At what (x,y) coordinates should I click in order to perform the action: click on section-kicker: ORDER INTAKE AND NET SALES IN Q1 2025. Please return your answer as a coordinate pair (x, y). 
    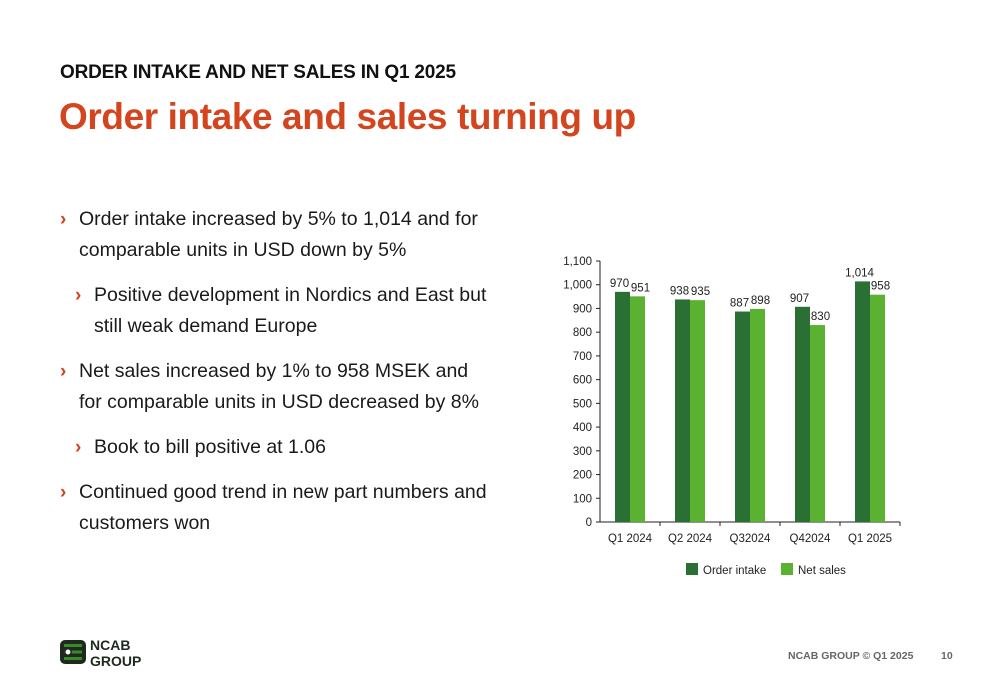
    Looking at the image, I should click on (258, 72).